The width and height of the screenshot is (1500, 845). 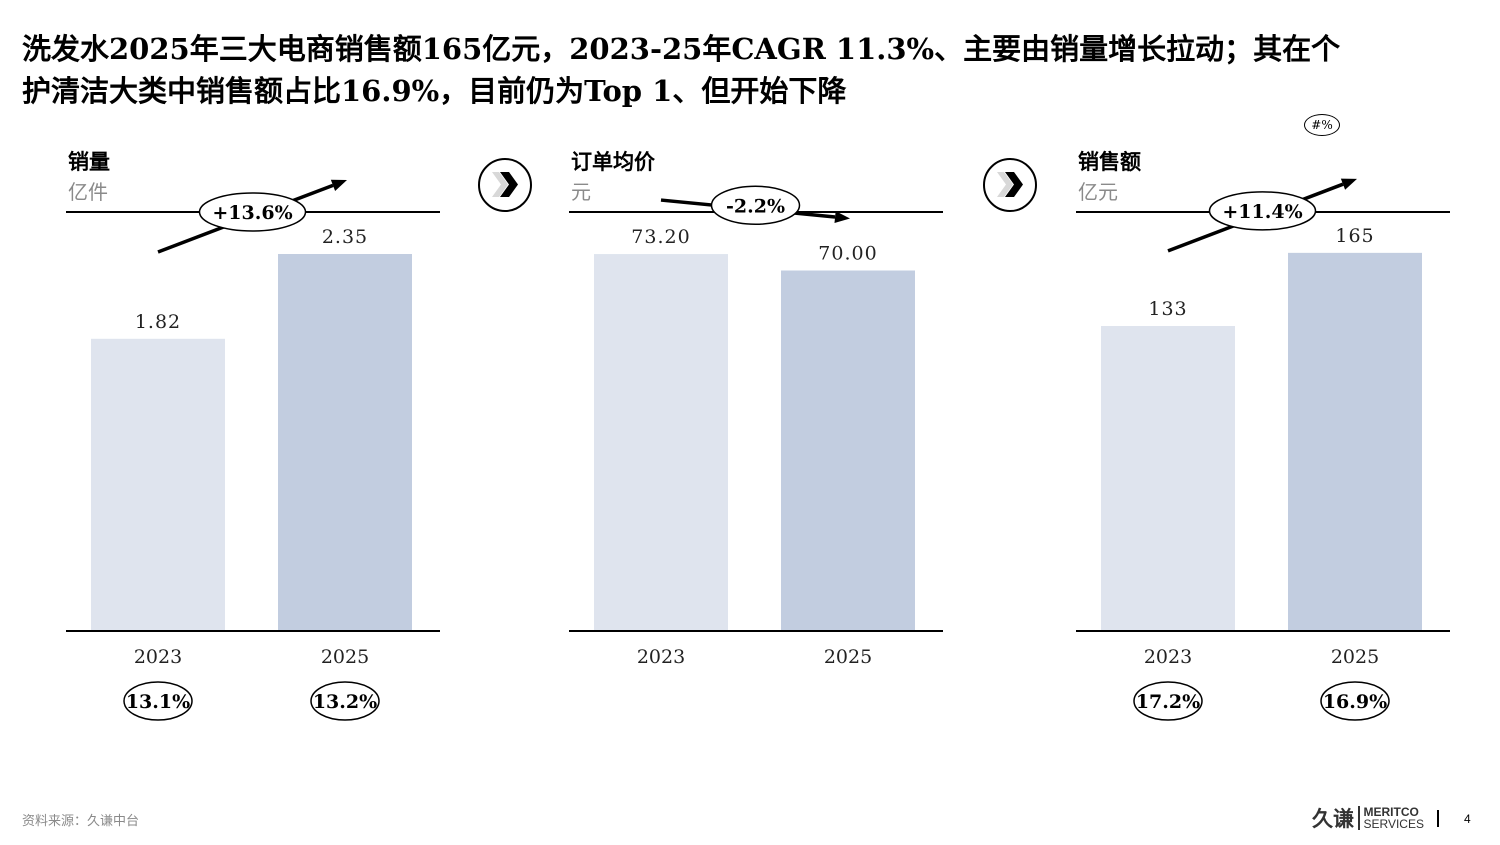 I want to click on share-legend-pill: #%, so click(x=1322, y=125).